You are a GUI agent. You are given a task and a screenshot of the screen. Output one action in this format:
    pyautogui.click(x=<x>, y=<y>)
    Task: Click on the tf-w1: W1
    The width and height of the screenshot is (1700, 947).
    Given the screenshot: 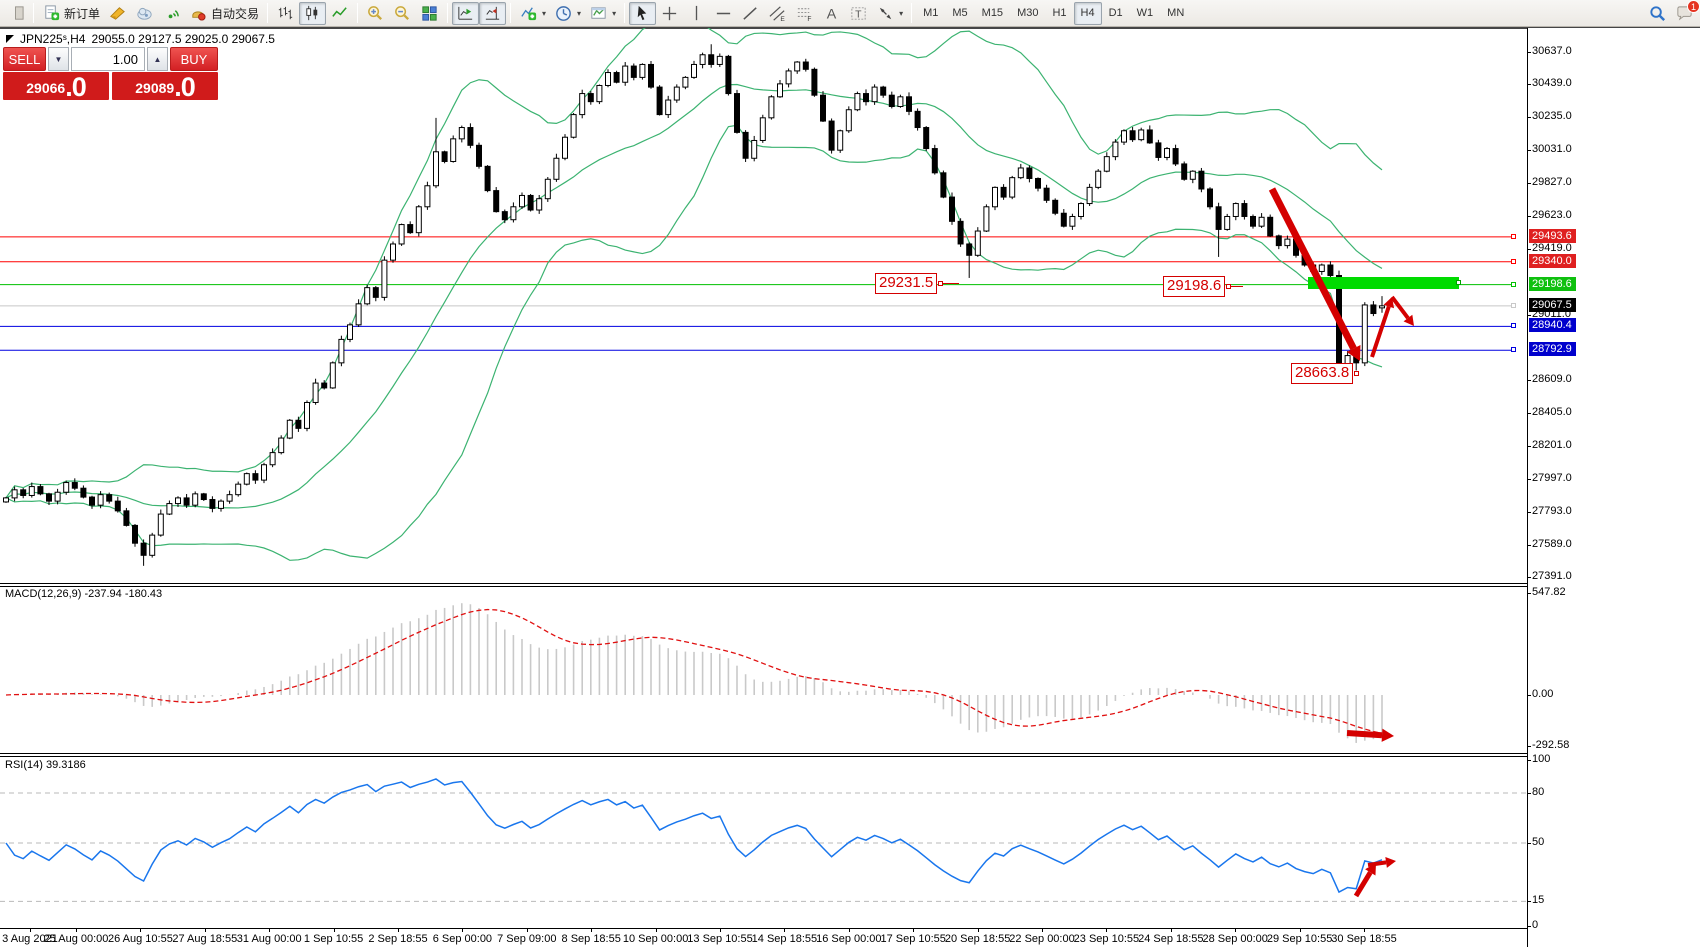 What is the action you would take?
    pyautogui.click(x=1145, y=13)
    